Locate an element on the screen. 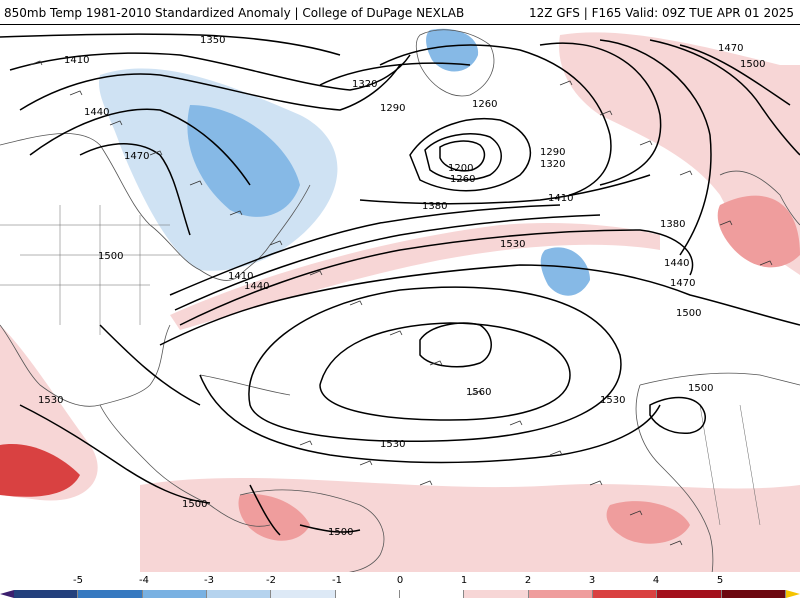 This screenshot has height=600, width=800. warm-anomaly-south-america is located at coordinates (274, 517).